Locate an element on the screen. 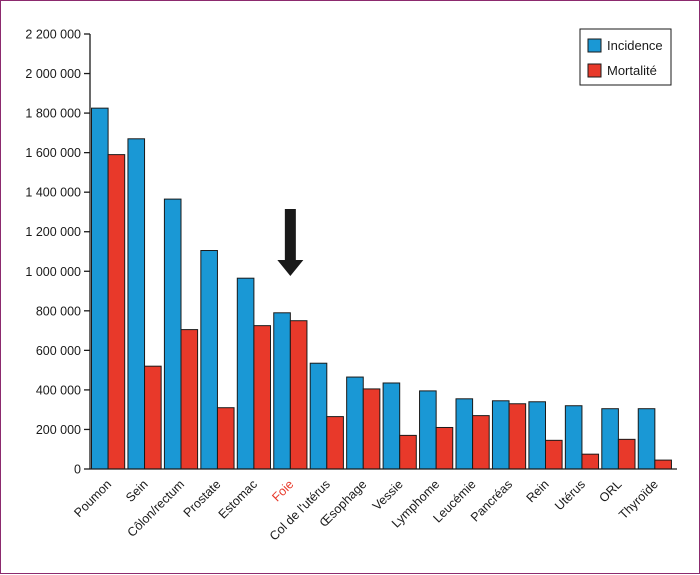 The width and height of the screenshot is (700, 575). y-tick-label: 600 000 is located at coordinates (58, 351).